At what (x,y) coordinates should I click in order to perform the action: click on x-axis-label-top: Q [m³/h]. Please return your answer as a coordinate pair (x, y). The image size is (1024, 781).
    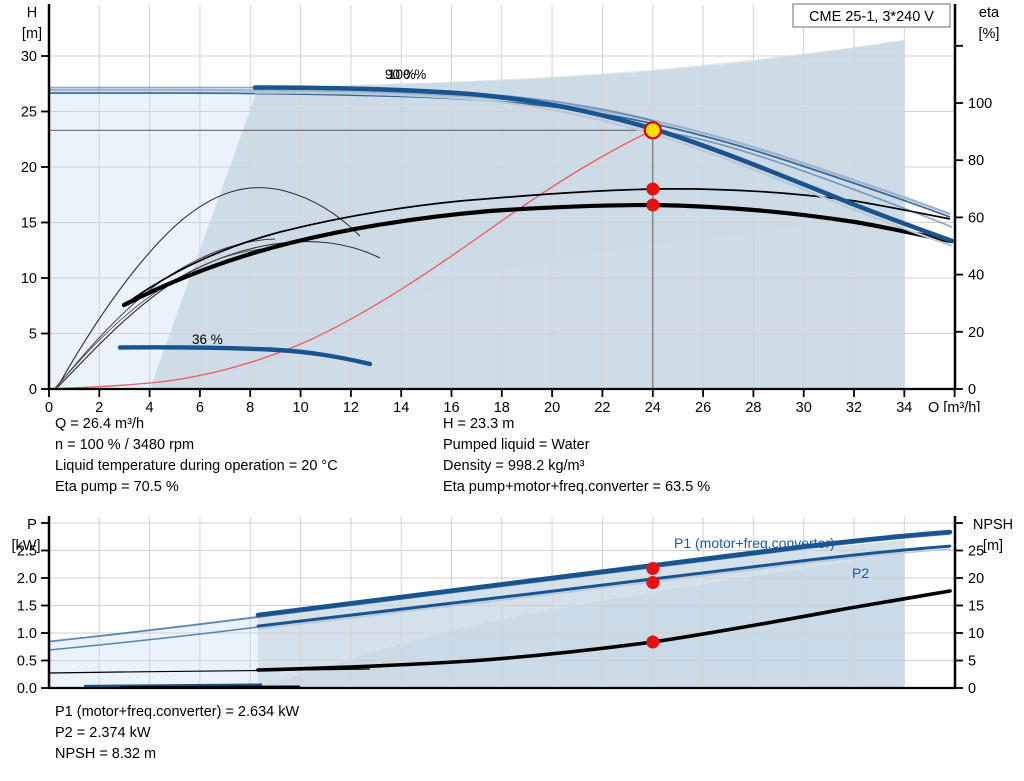
    Looking at the image, I should click on (954, 406).